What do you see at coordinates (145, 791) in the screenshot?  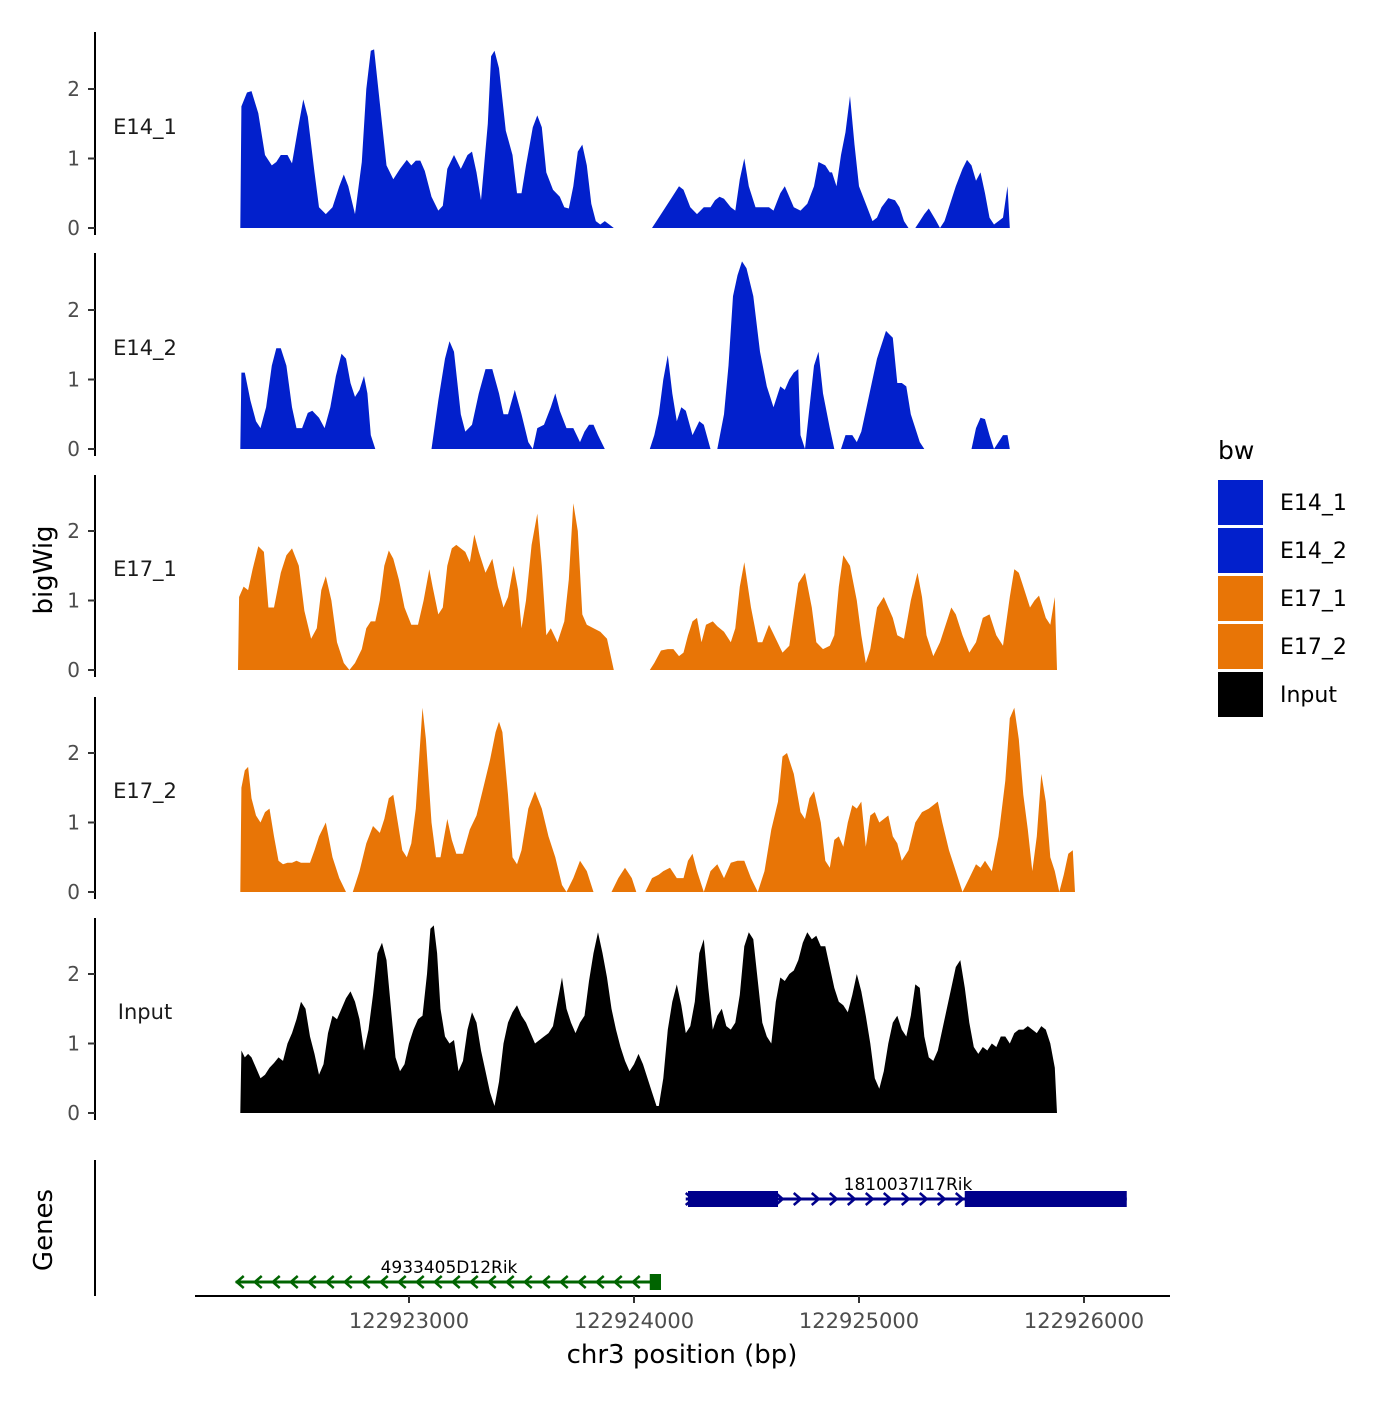 I see `track-label: E17_2` at bounding box center [145, 791].